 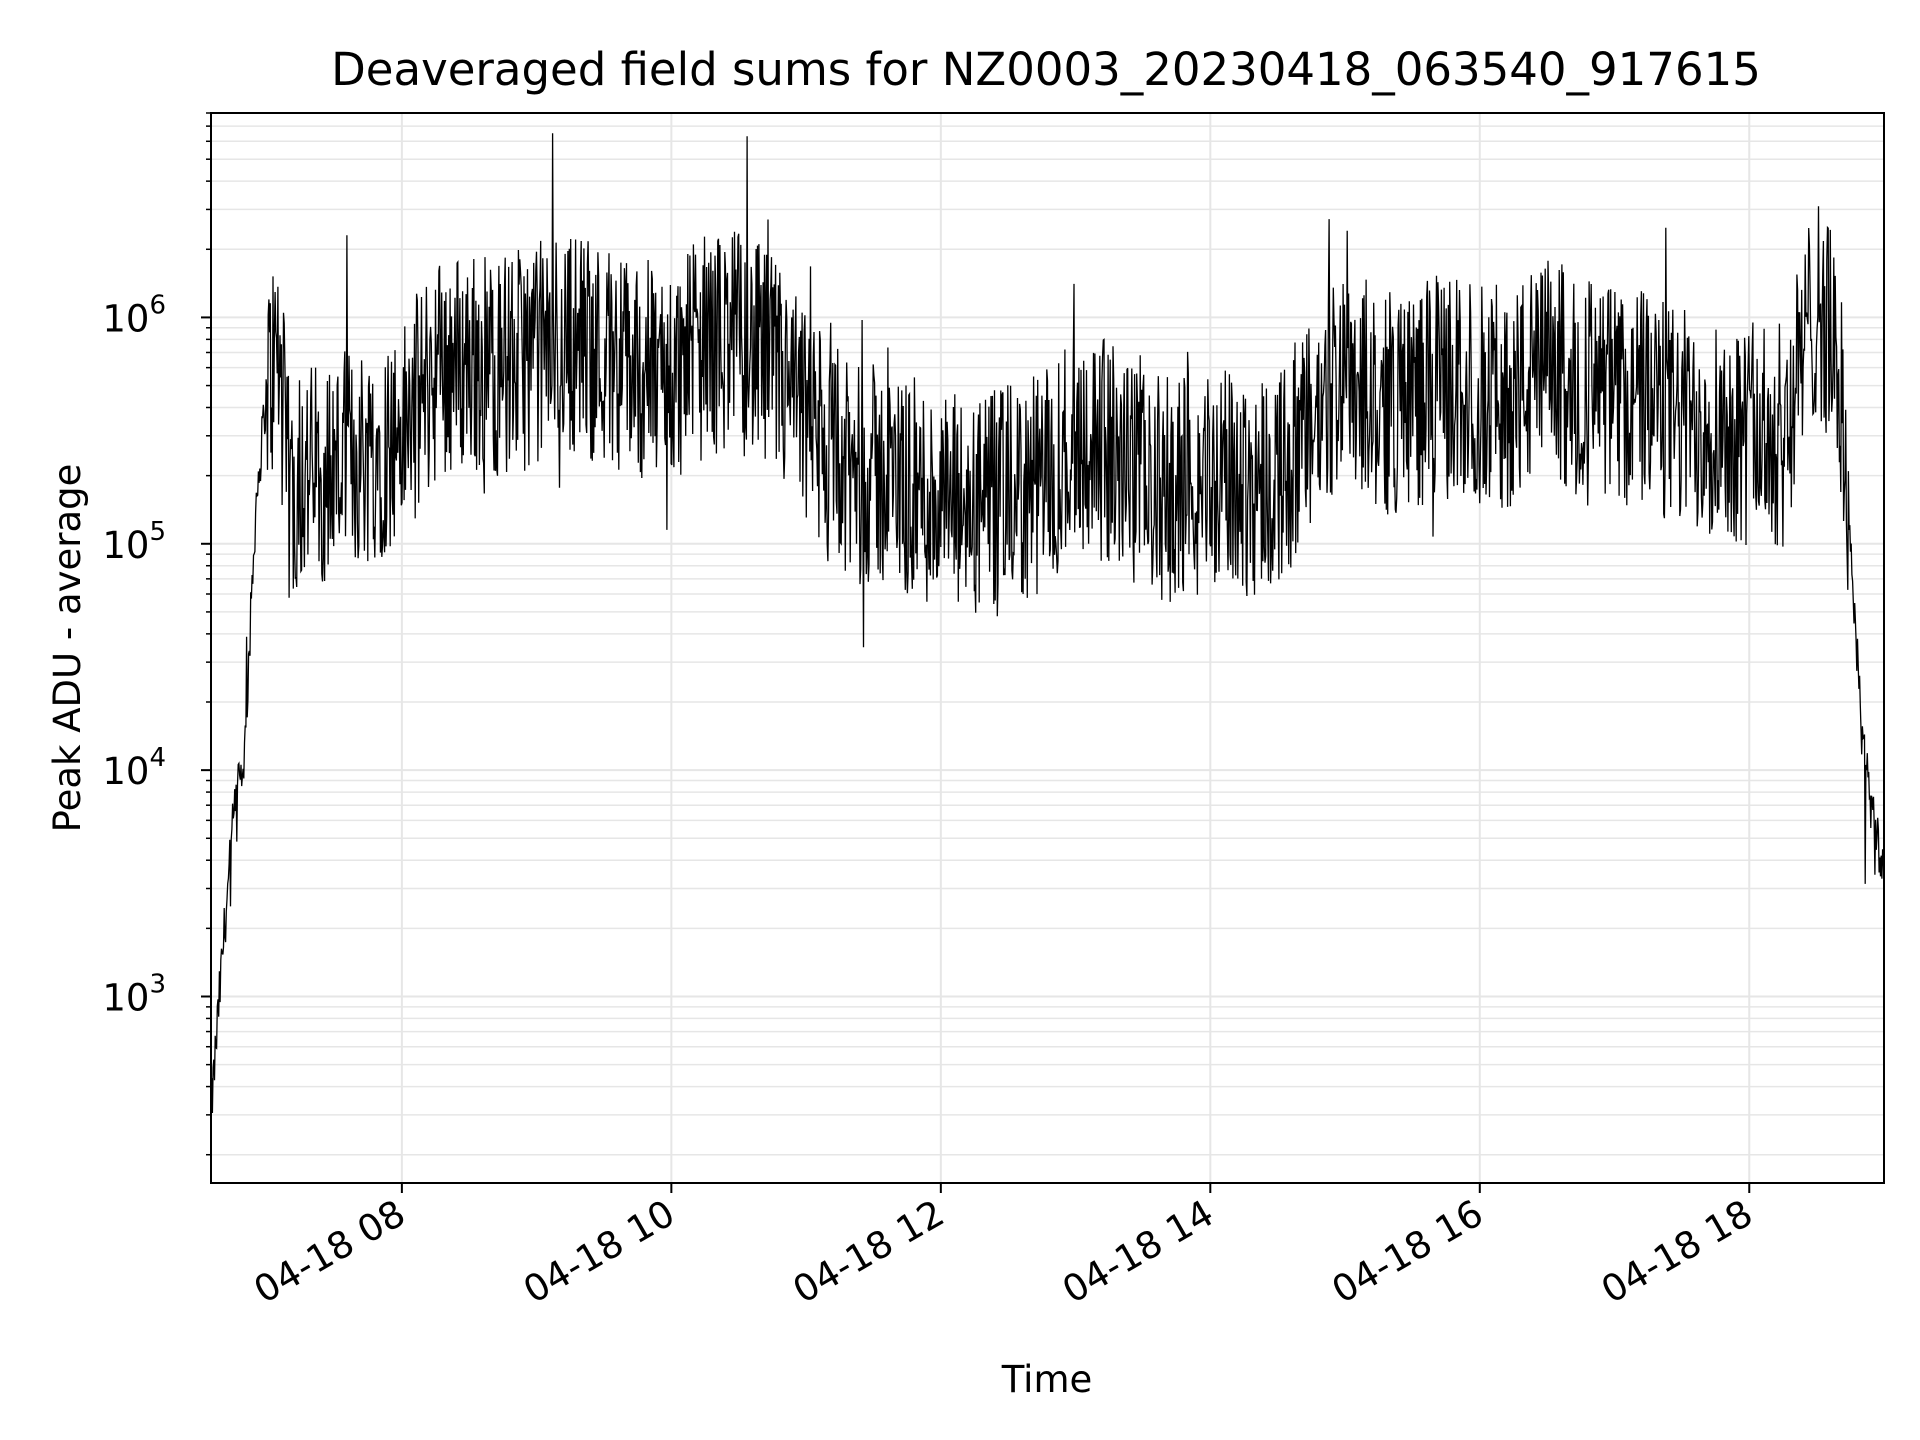 What do you see at coordinates (134, 995) in the screenshot?
I see `y-tick-label: 10³` at bounding box center [134, 995].